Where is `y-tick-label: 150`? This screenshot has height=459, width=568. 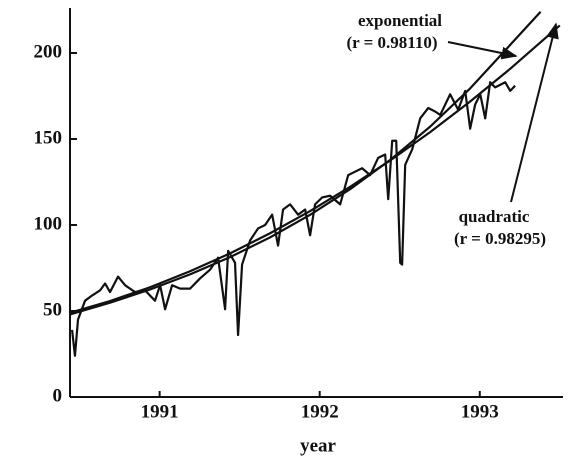
y-tick-label: 150 is located at coordinates (48, 137).